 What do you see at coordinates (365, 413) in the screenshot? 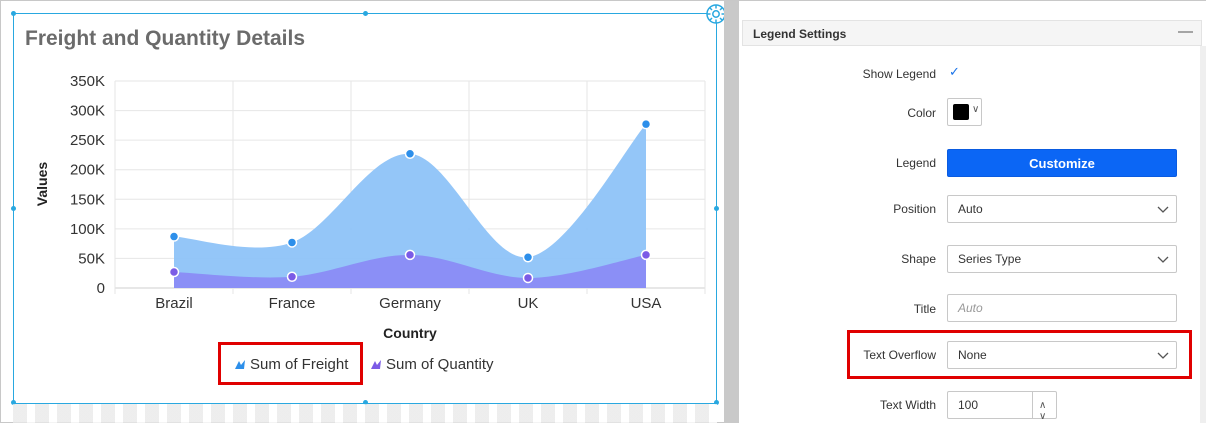
I see `canvas-strip` at bounding box center [365, 413].